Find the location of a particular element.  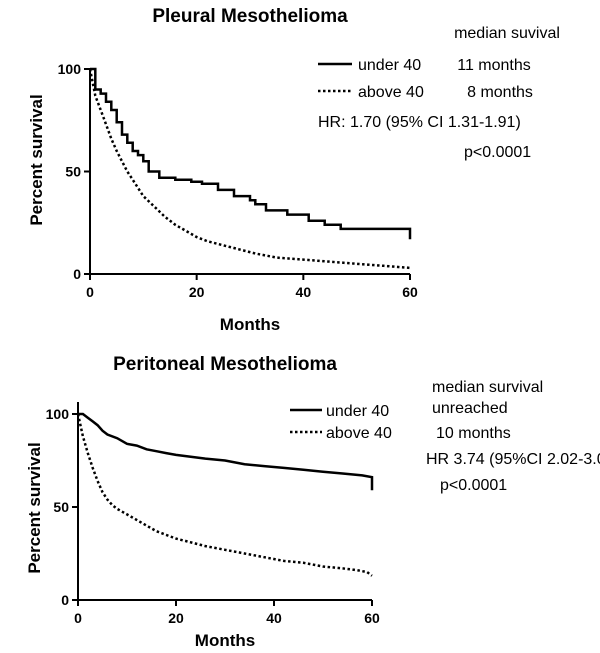

hazard-ratio: HR: 1.70 (95% CI 1.31-1.91) is located at coordinates (419, 122).